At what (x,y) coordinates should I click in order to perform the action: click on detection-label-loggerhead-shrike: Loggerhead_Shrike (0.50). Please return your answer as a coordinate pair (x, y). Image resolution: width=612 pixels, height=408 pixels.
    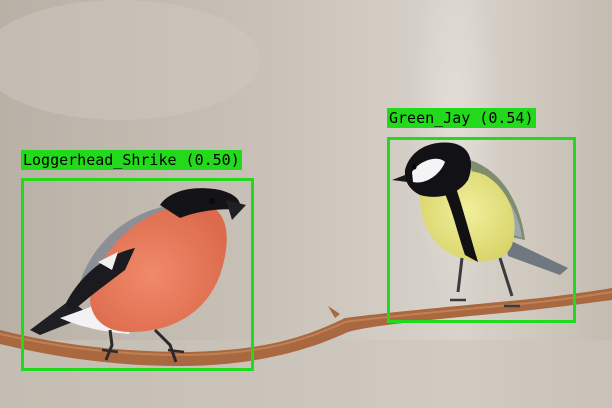
    Looking at the image, I should click on (131, 160).